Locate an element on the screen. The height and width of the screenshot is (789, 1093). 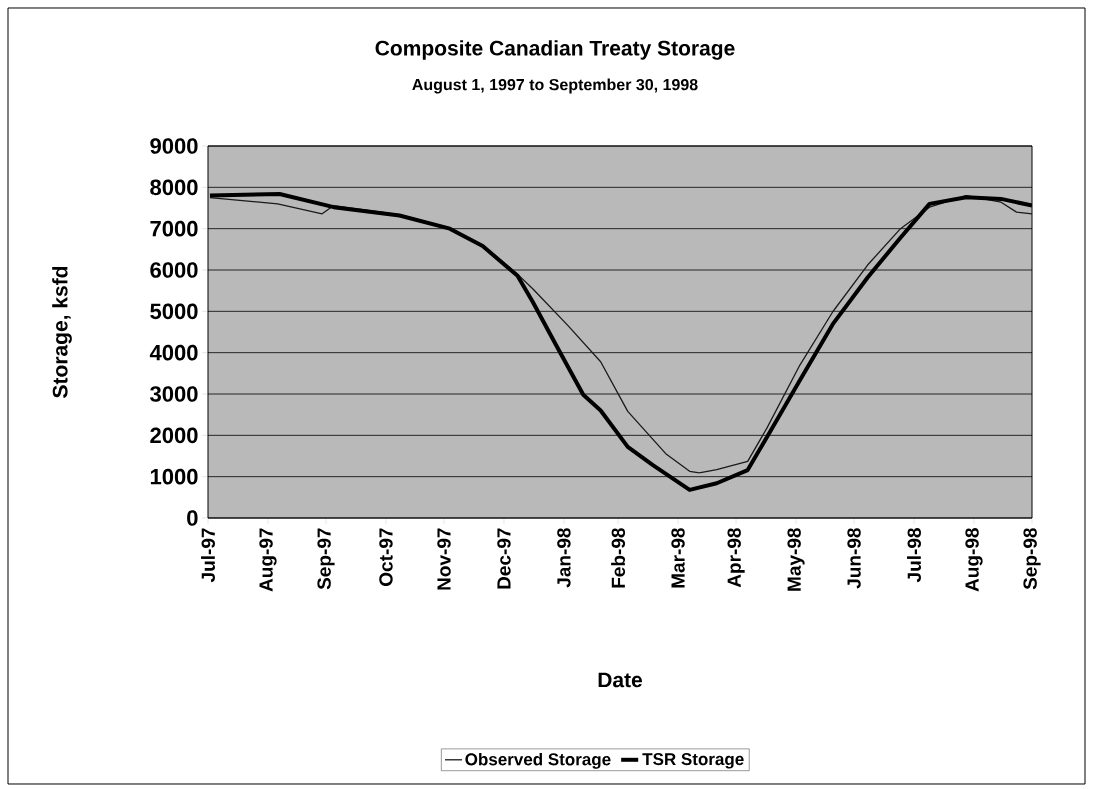
y-tick-label: 6000 is located at coordinates (174, 270).